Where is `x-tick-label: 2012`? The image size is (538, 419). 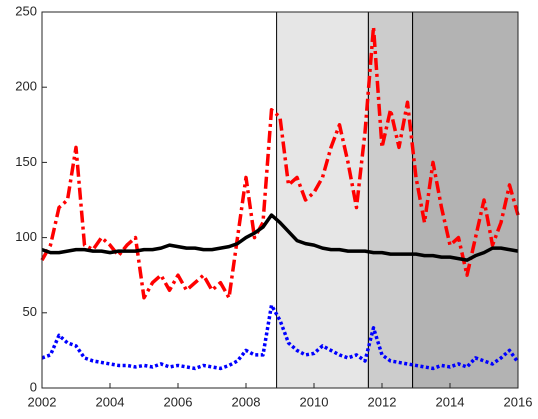 x-tick-label: 2012 is located at coordinates (382, 401).